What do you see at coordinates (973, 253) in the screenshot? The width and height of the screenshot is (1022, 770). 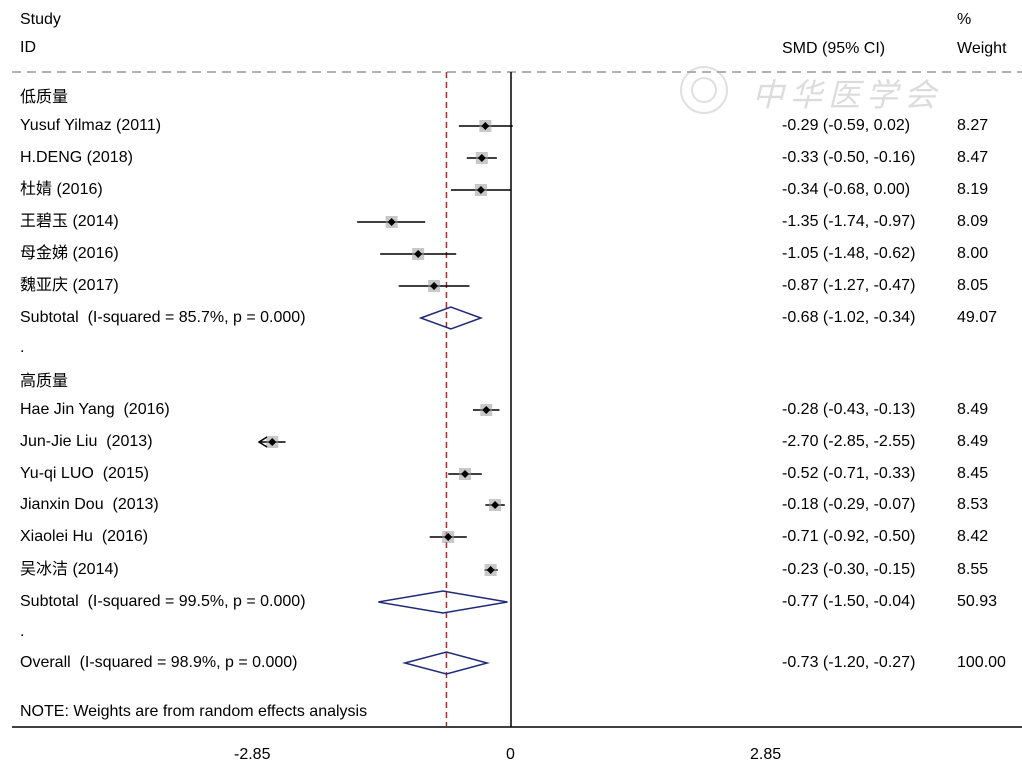 I see `weight-value: 8.00` at bounding box center [973, 253].